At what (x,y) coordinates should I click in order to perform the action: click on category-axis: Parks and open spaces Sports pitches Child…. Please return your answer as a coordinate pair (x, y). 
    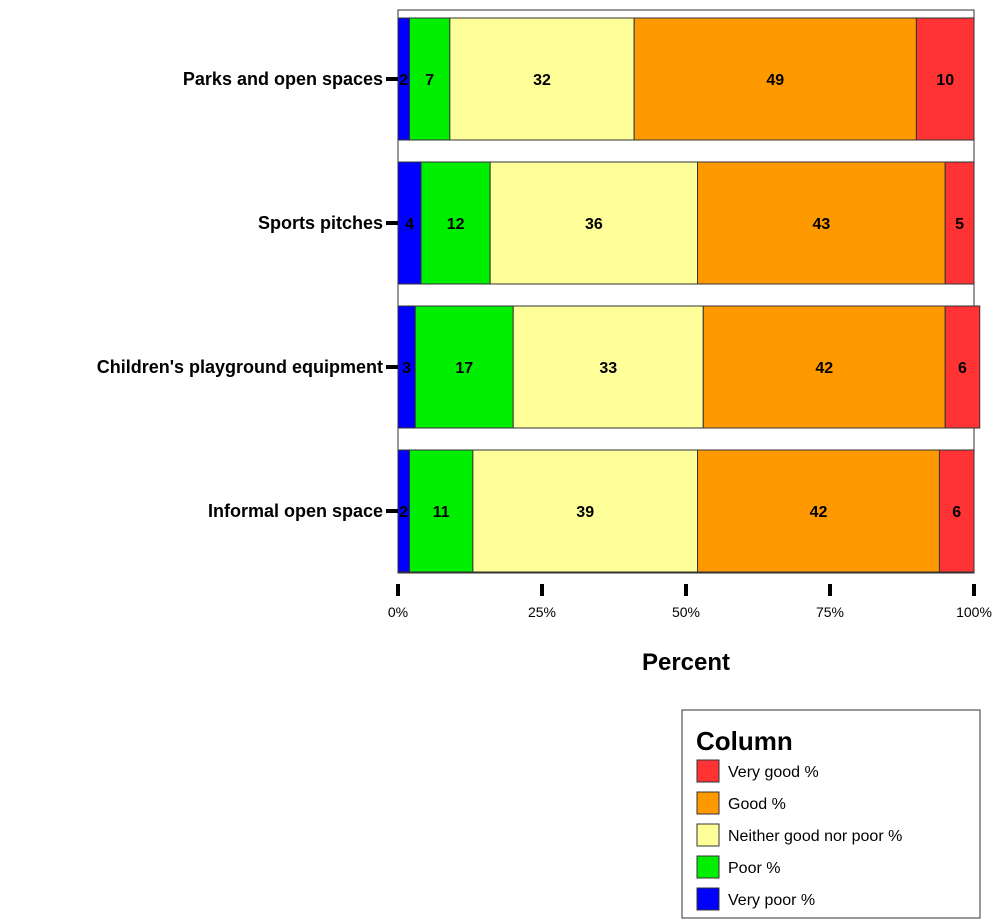
    Looking at the image, I should click on (247, 295).